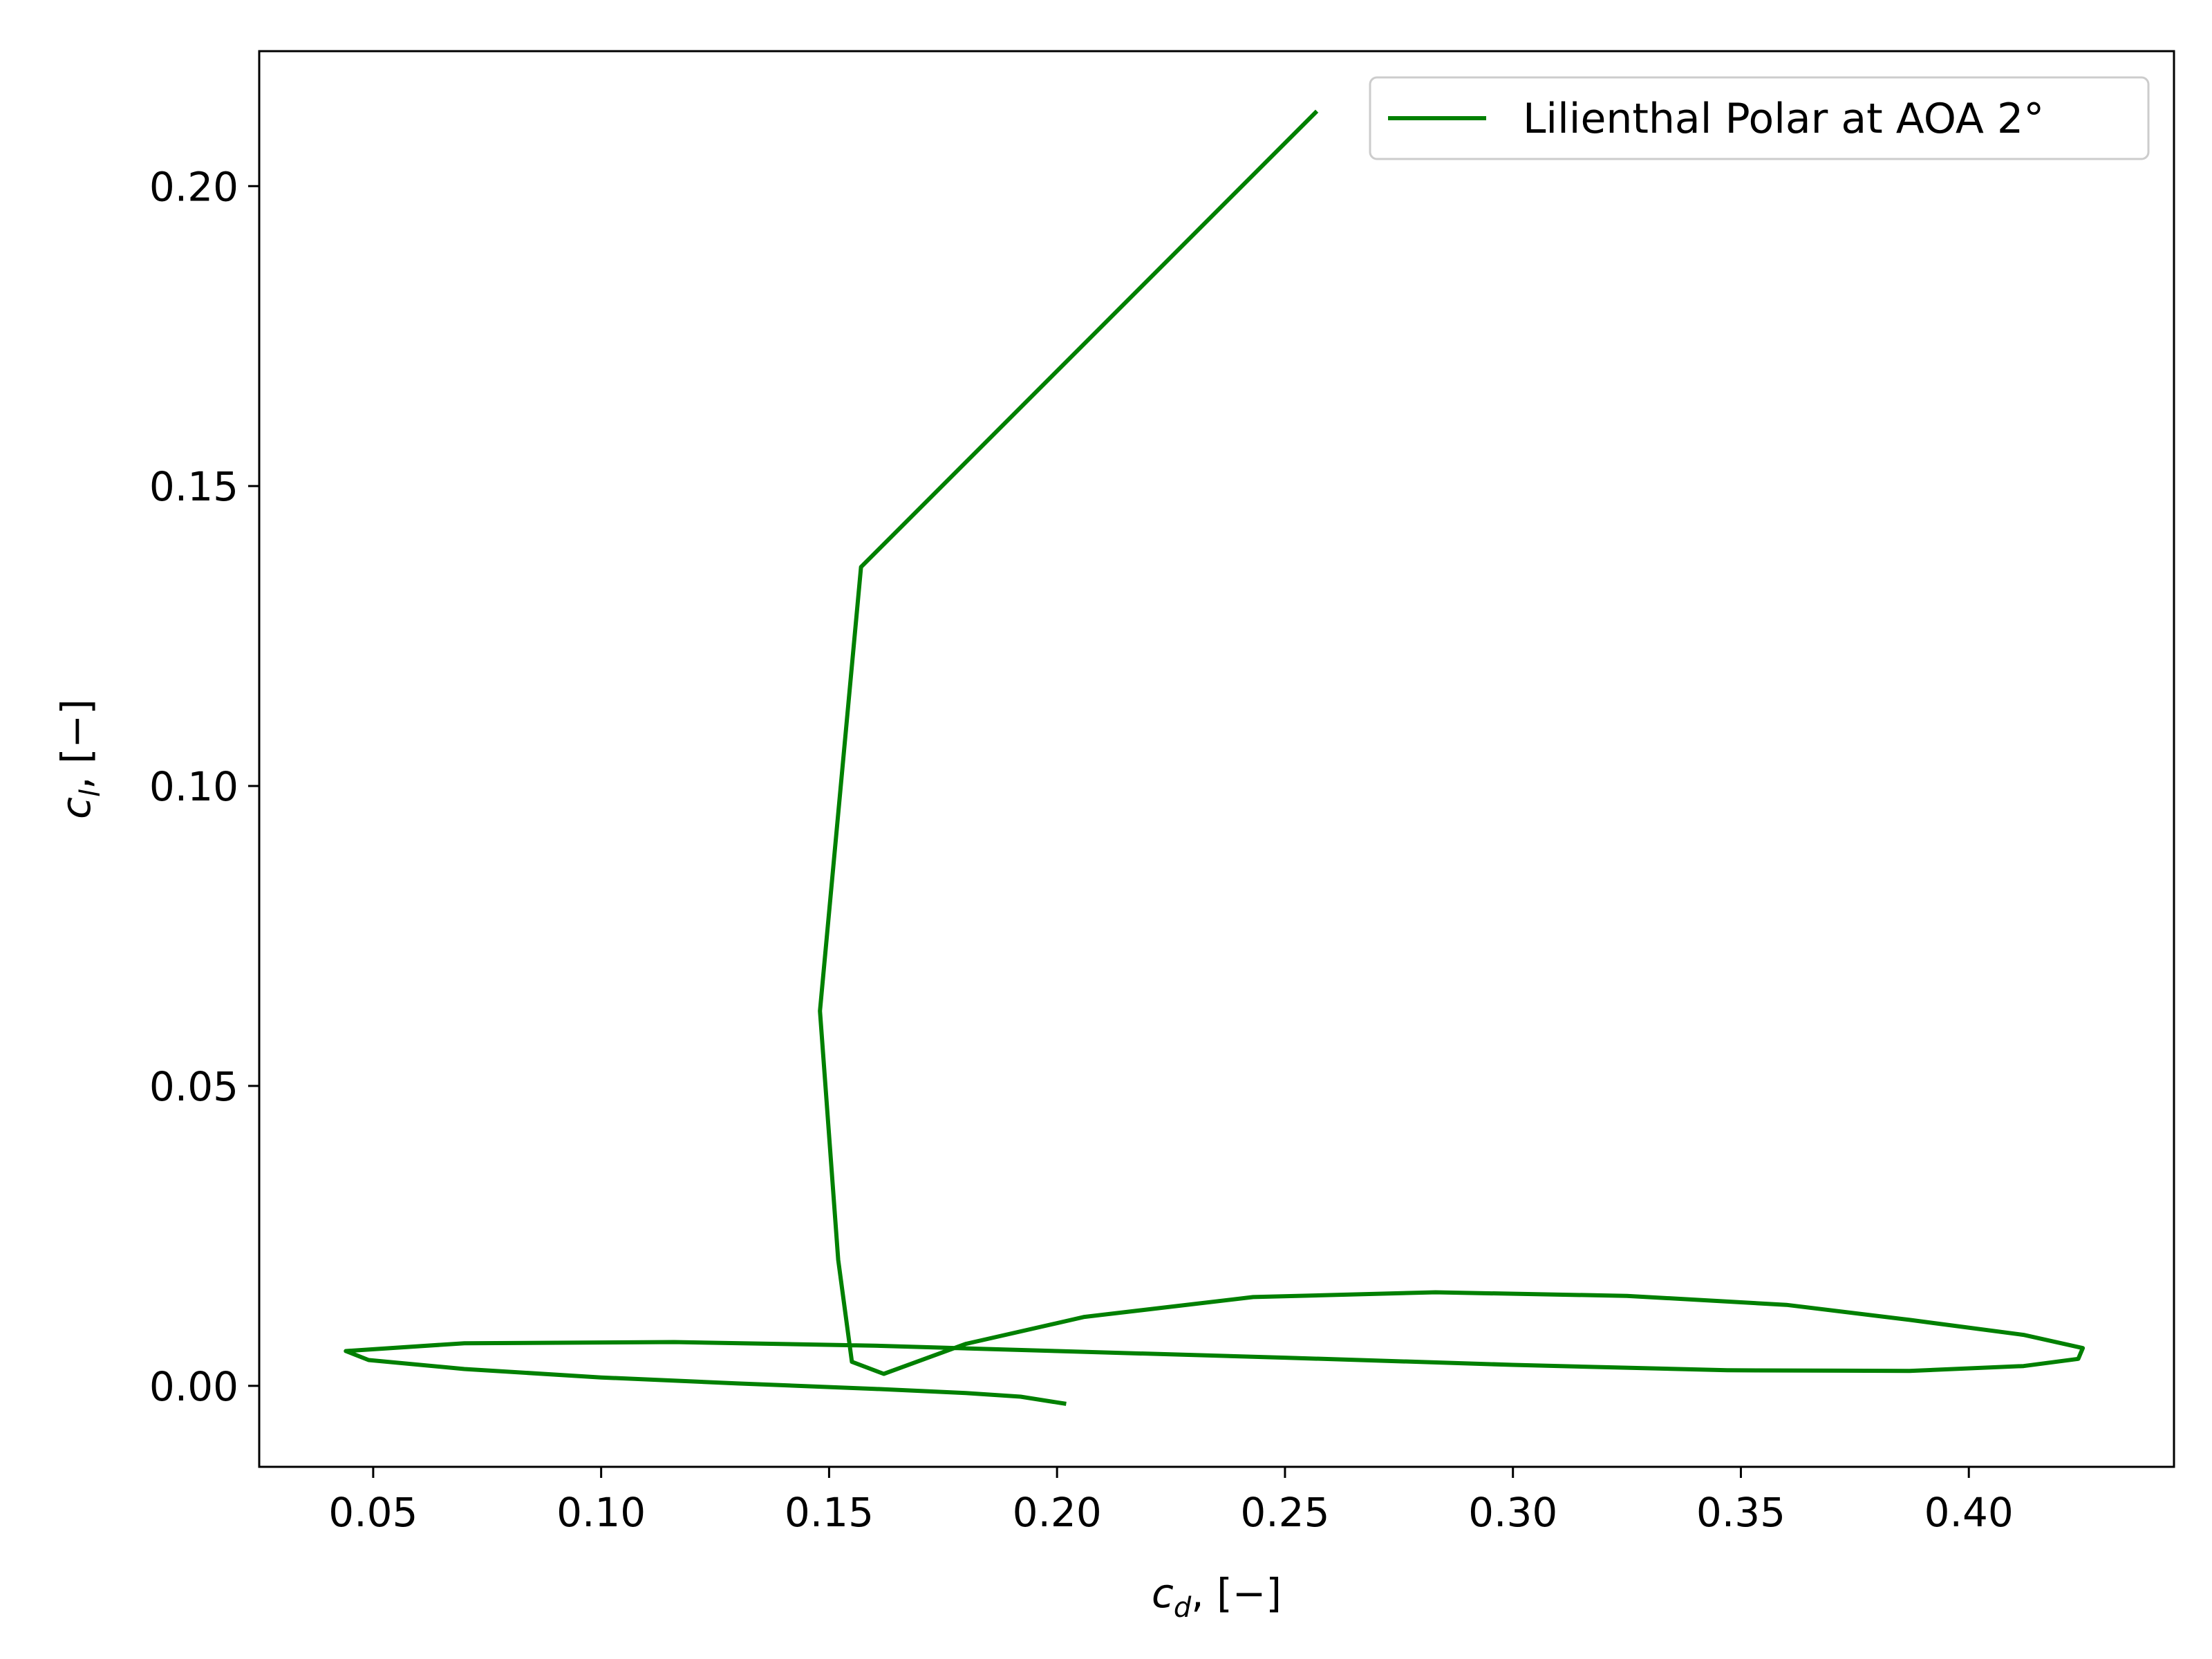  What do you see at coordinates (1741, 1512) in the screenshot?
I see `x-tick-label: 0.35` at bounding box center [1741, 1512].